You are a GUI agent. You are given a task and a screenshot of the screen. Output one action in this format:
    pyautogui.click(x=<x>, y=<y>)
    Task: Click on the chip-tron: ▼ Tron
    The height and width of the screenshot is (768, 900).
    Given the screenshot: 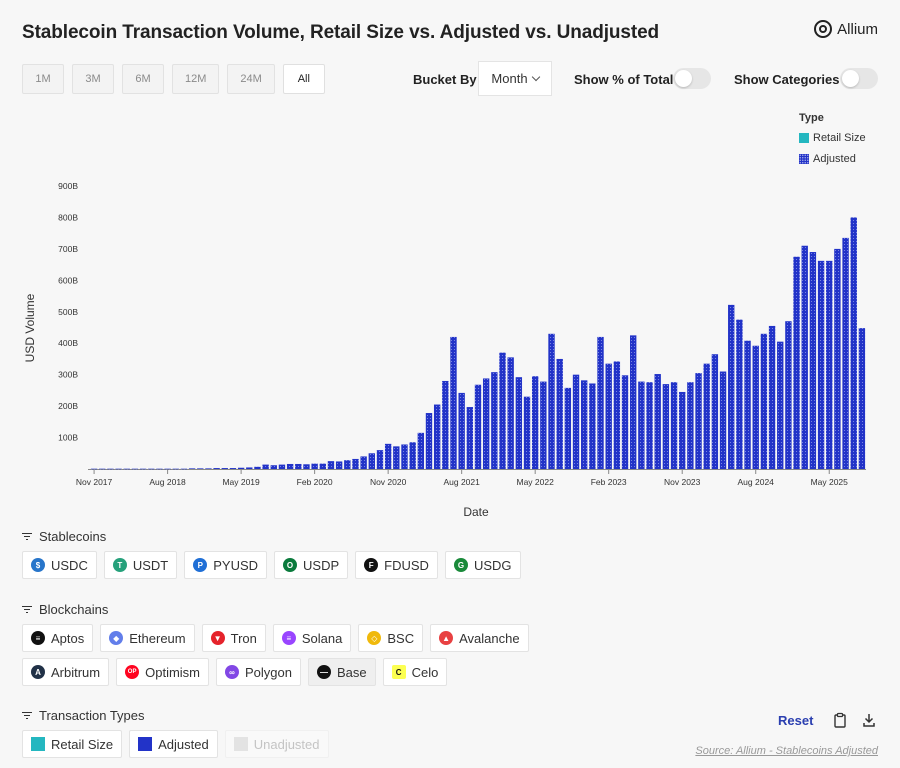 What is the action you would take?
    pyautogui.click(x=233, y=638)
    